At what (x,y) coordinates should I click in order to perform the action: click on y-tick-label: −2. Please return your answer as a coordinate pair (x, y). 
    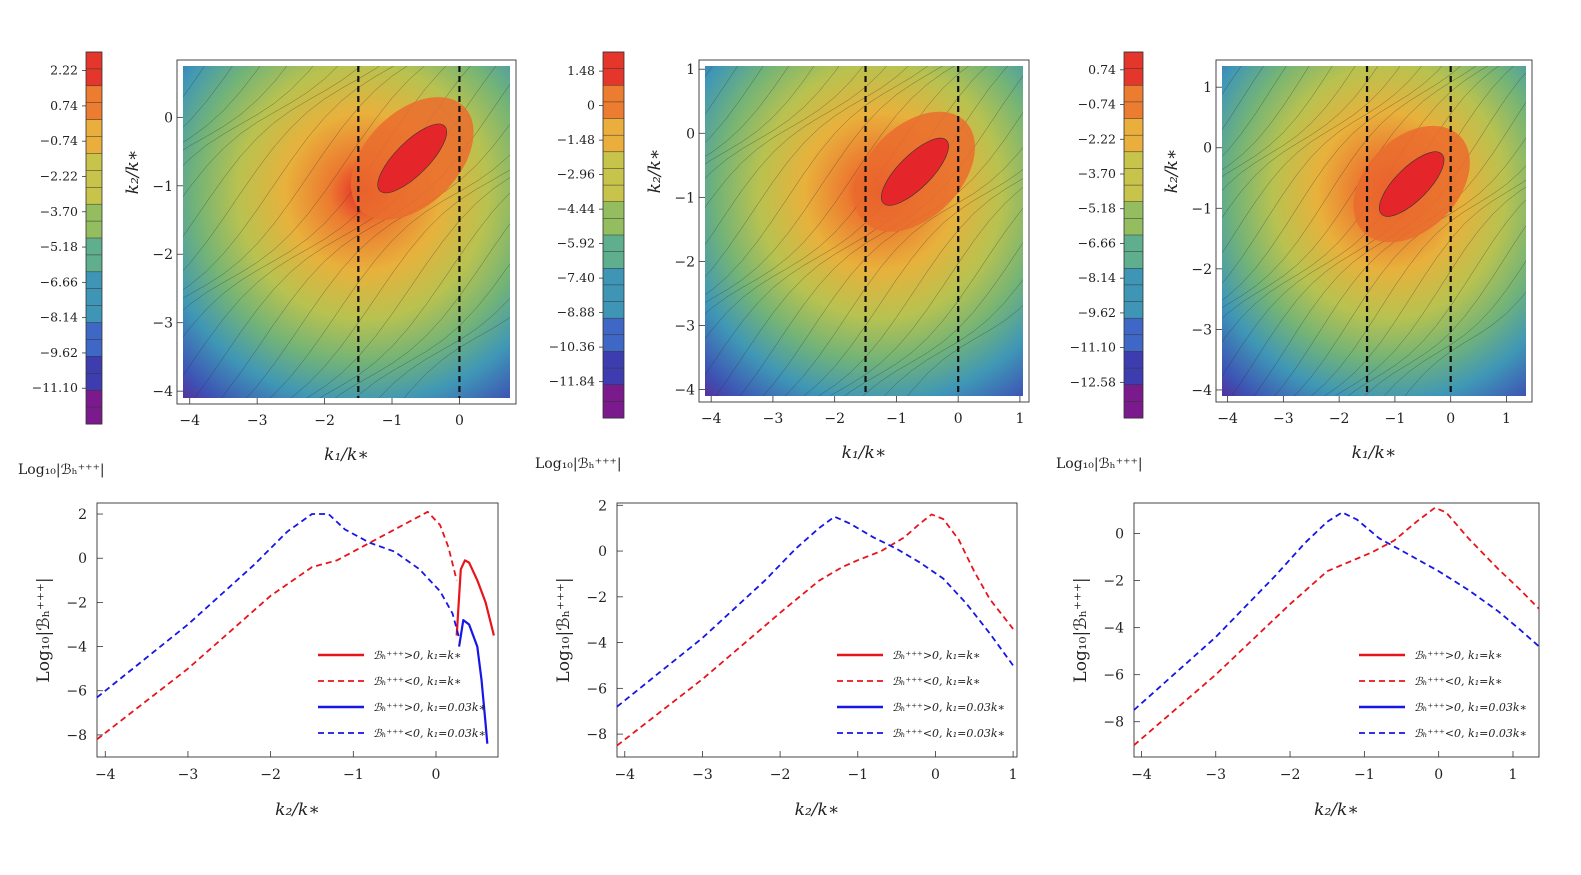
    Looking at the image, I should click on (684, 262).